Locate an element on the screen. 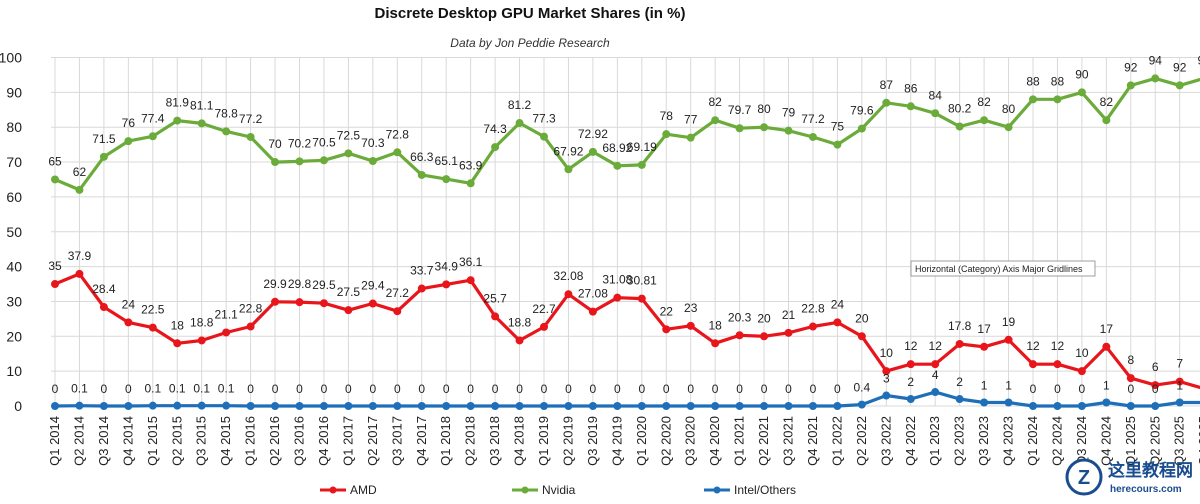 The height and width of the screenshot is (504, 1200). x-tick-label: Q3 2019 is located at coordinates (592, 441).